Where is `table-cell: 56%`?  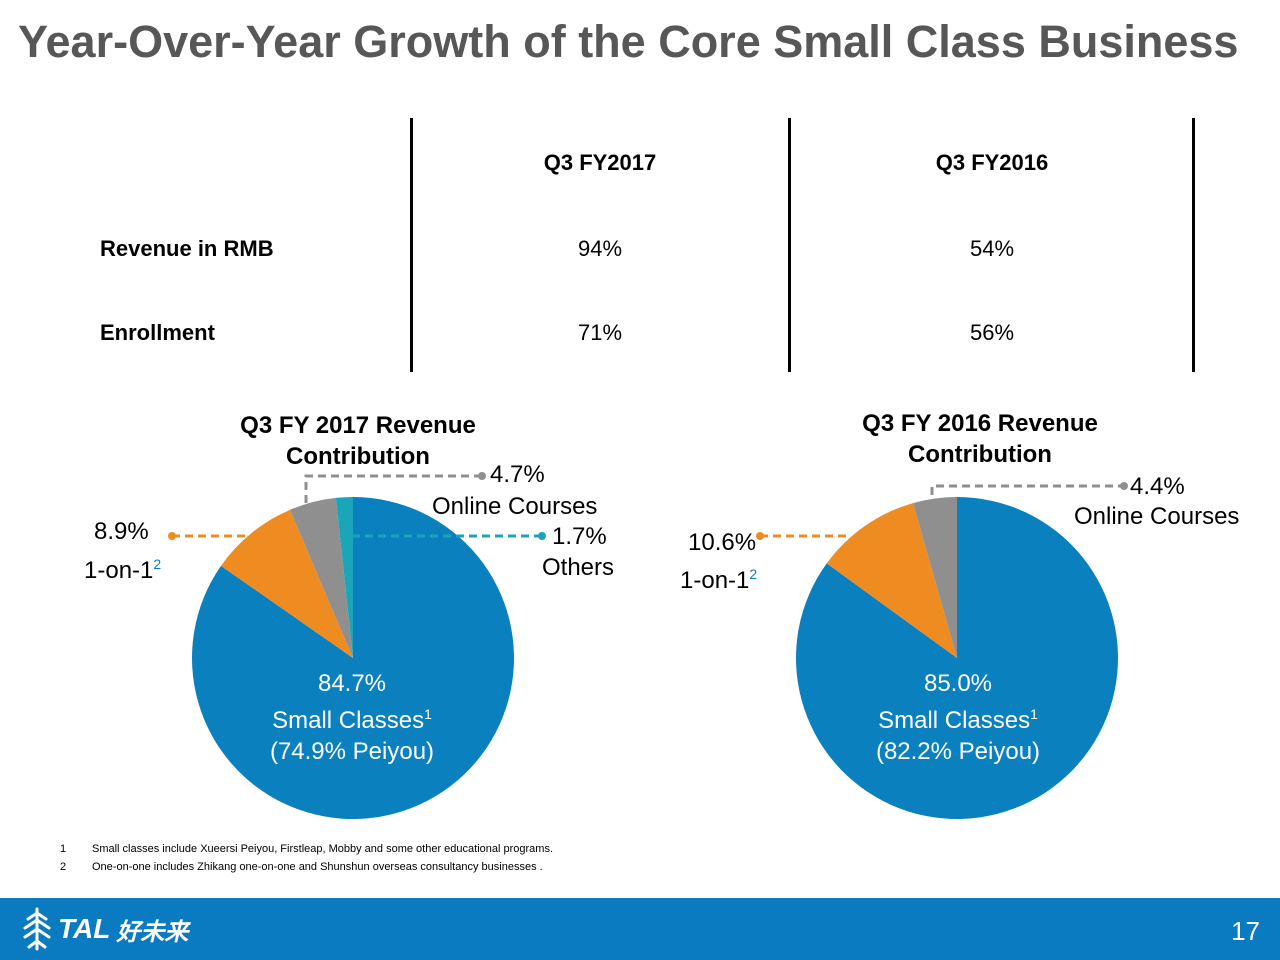 table-cell: 56% is located at coordinates (992, 332).